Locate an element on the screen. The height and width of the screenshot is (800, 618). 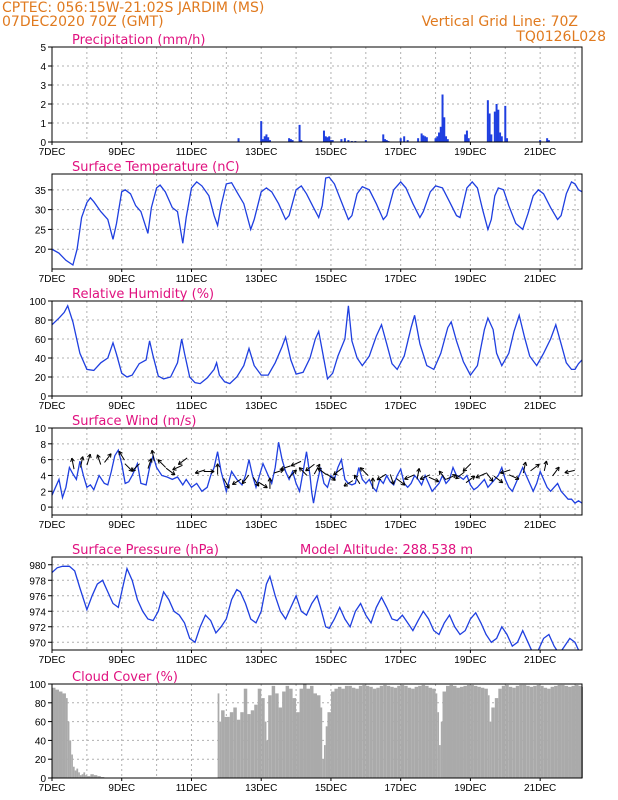
panel-title: Cloud Cover (%) is located at coordinates (125, 677).